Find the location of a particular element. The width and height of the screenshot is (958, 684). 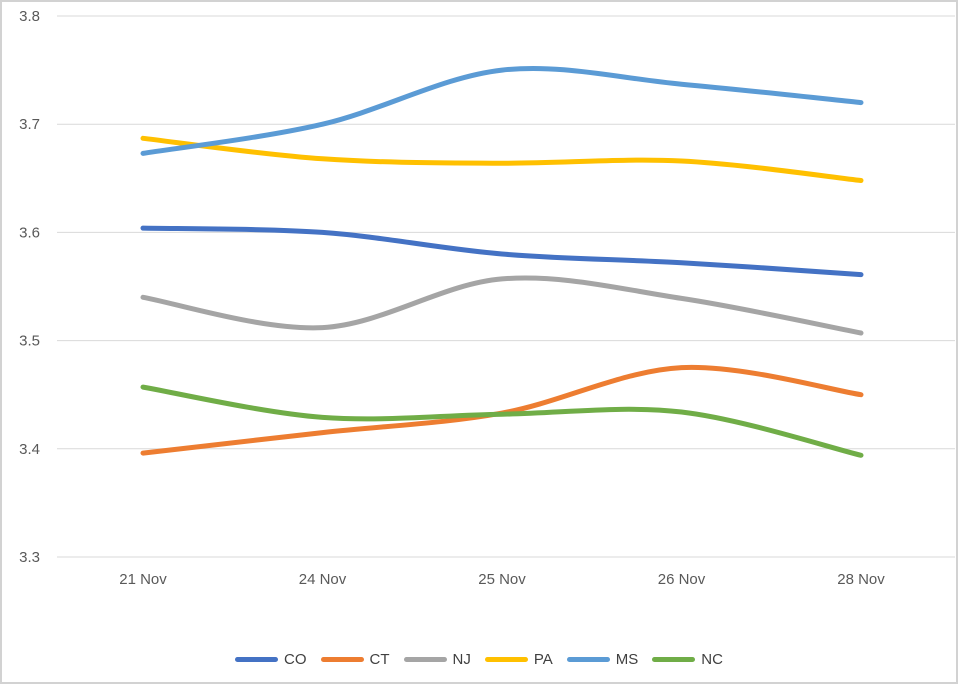

legend-label: MS is located at coordinates (627, 659).